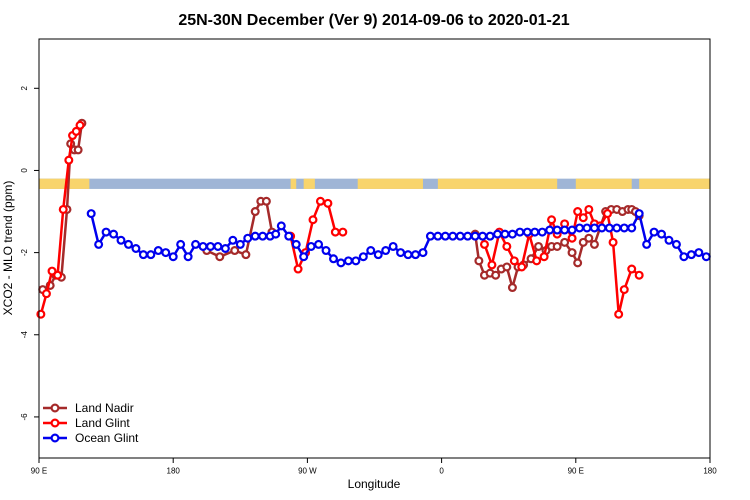 Image resolution: width=750 pixels, height=500 pixels. I want to click on series-ocean-glint, so click(398, 238).